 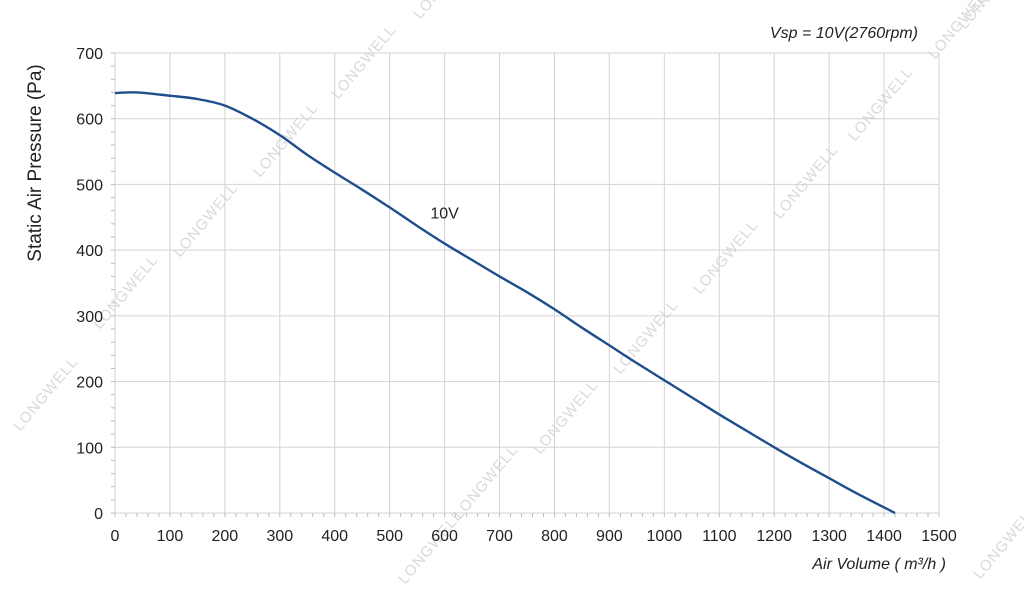 I want to click on y-tick-labels: 0 100 200 300 400 500 600 700, so click(x=89, y=284).